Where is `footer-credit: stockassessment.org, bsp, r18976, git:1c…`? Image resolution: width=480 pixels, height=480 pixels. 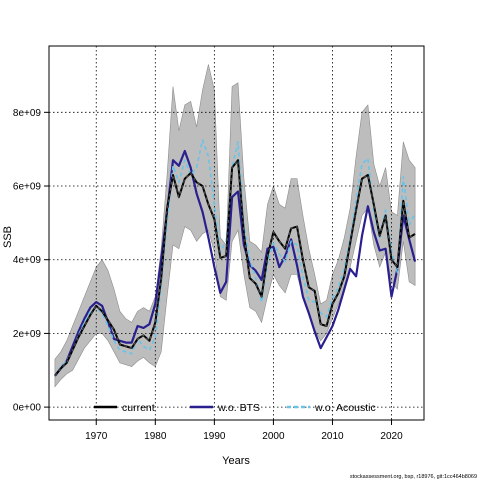 footer-credit: stockassessment.org, bsp, r18976, git:1c… is located at coordinates (413, 477).